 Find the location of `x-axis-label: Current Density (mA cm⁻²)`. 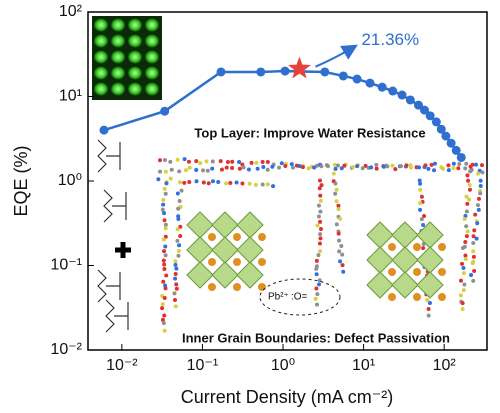

x-axis-label: Current Density (mA cm⁻²) is located at coordinates (287, 397).